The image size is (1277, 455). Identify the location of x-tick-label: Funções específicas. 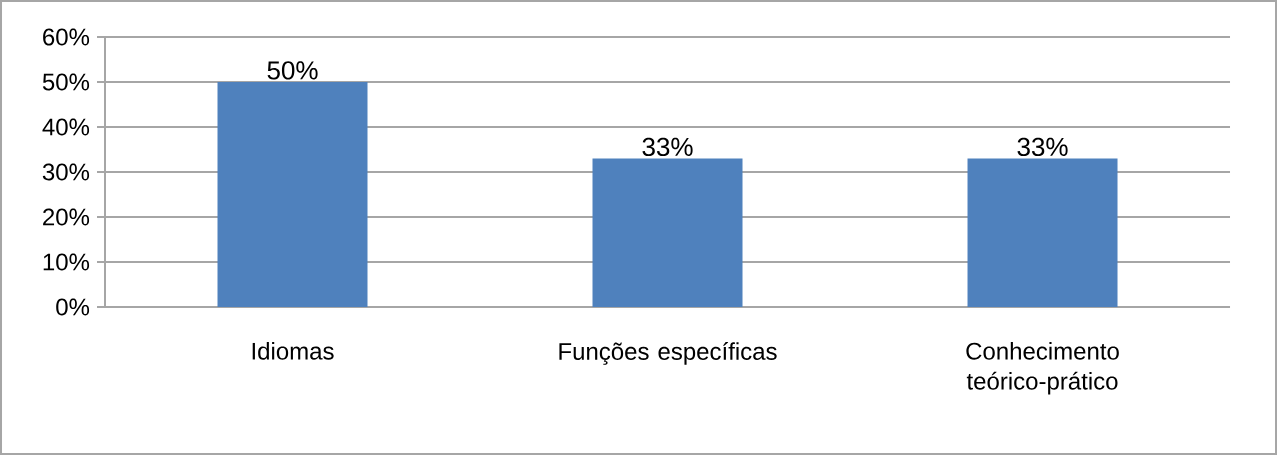
(668, 353).